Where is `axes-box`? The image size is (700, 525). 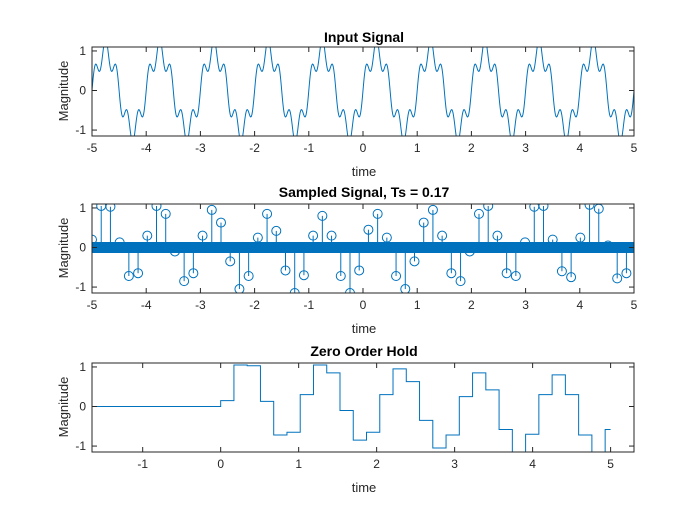
axes-box is located at coordinates (363, 407).